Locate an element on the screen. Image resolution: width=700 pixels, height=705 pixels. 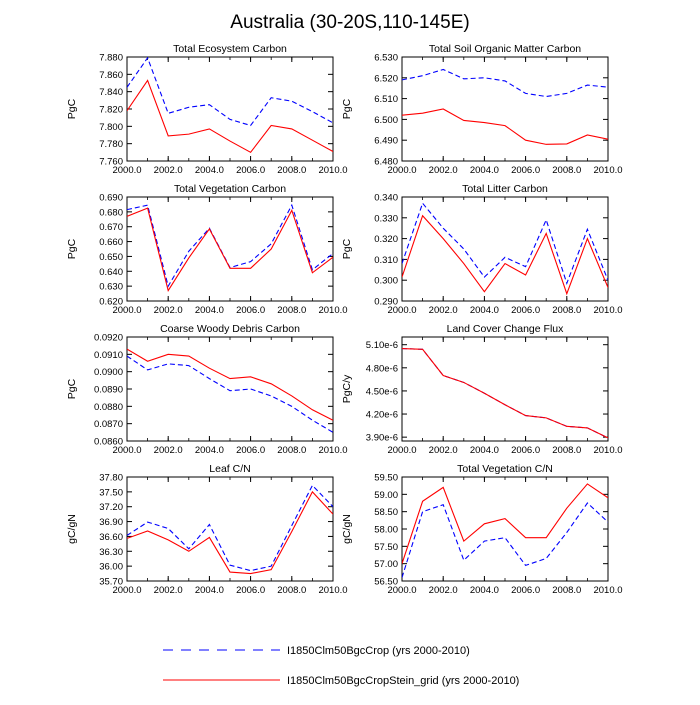
panel-title: Total Litter Carbon is located at coordinates (505, 189).